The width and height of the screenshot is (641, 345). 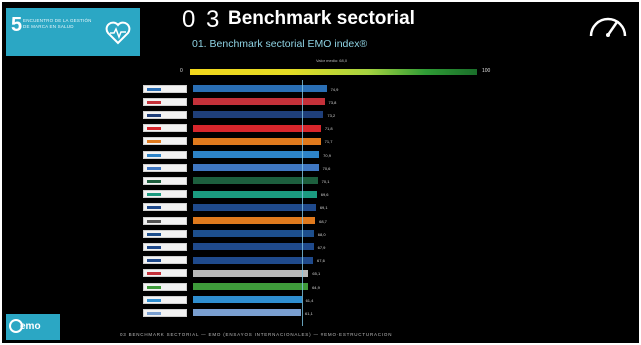 What do you see at coordinates (17, 25) in the screenshot?
I see `badge-number: 5` at bounding box center [17, 25].